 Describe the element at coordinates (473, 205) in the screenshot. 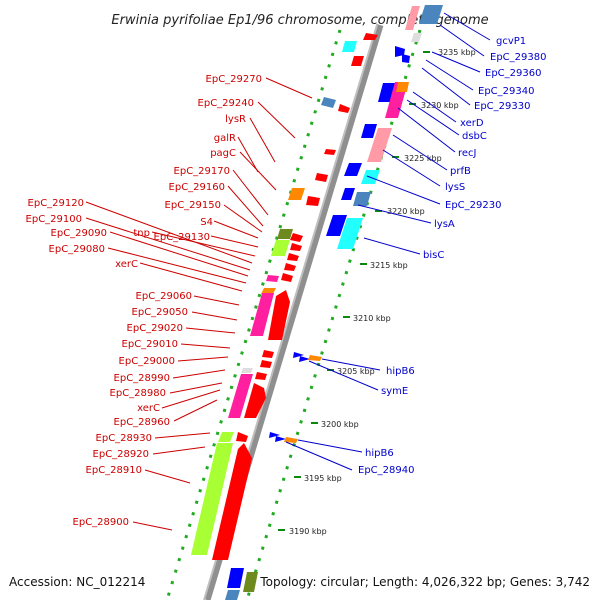

I see `gene-label: EpC_29230` at that location.